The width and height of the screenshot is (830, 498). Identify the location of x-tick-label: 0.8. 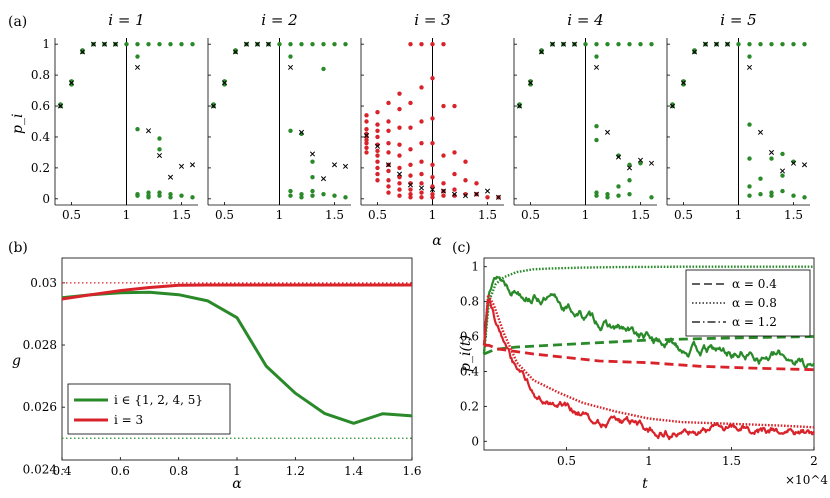
(178, 471).